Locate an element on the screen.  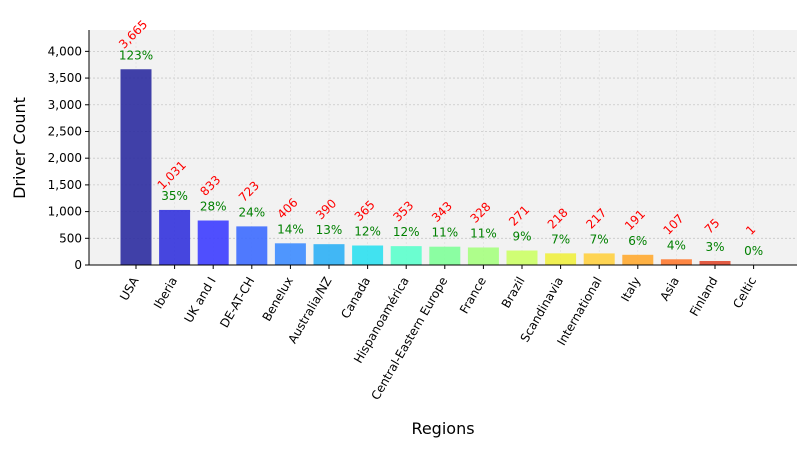
bar-percent-label: 13% is located at coordinates (329, 230).